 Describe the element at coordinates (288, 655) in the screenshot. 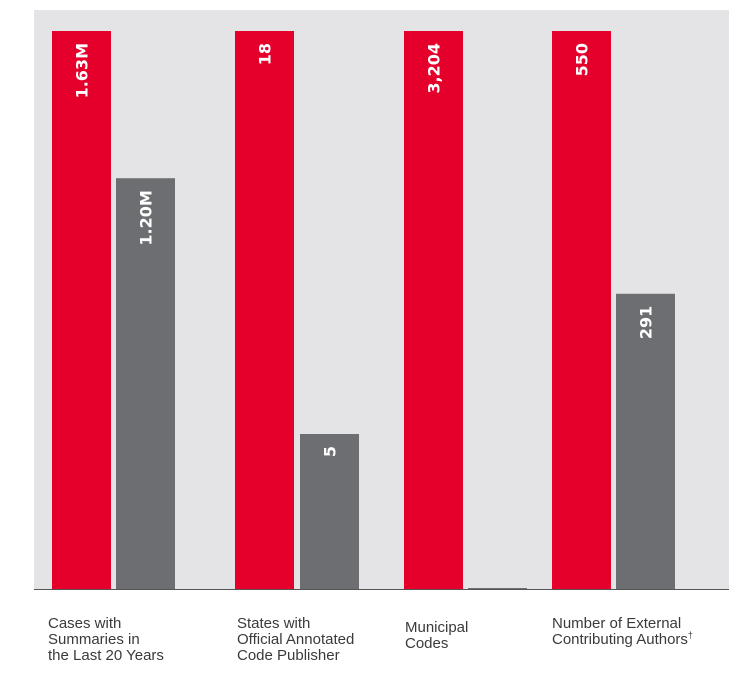

I see `category-label-line: Code Publisher` at that location.